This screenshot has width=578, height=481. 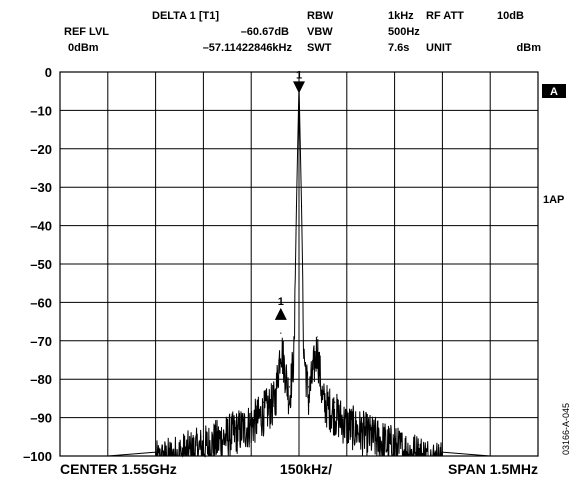 What do you see at coordinates (41, 187) in the screenshot?
I see `y-tick-label: –30` at bounding box center [41, 187].